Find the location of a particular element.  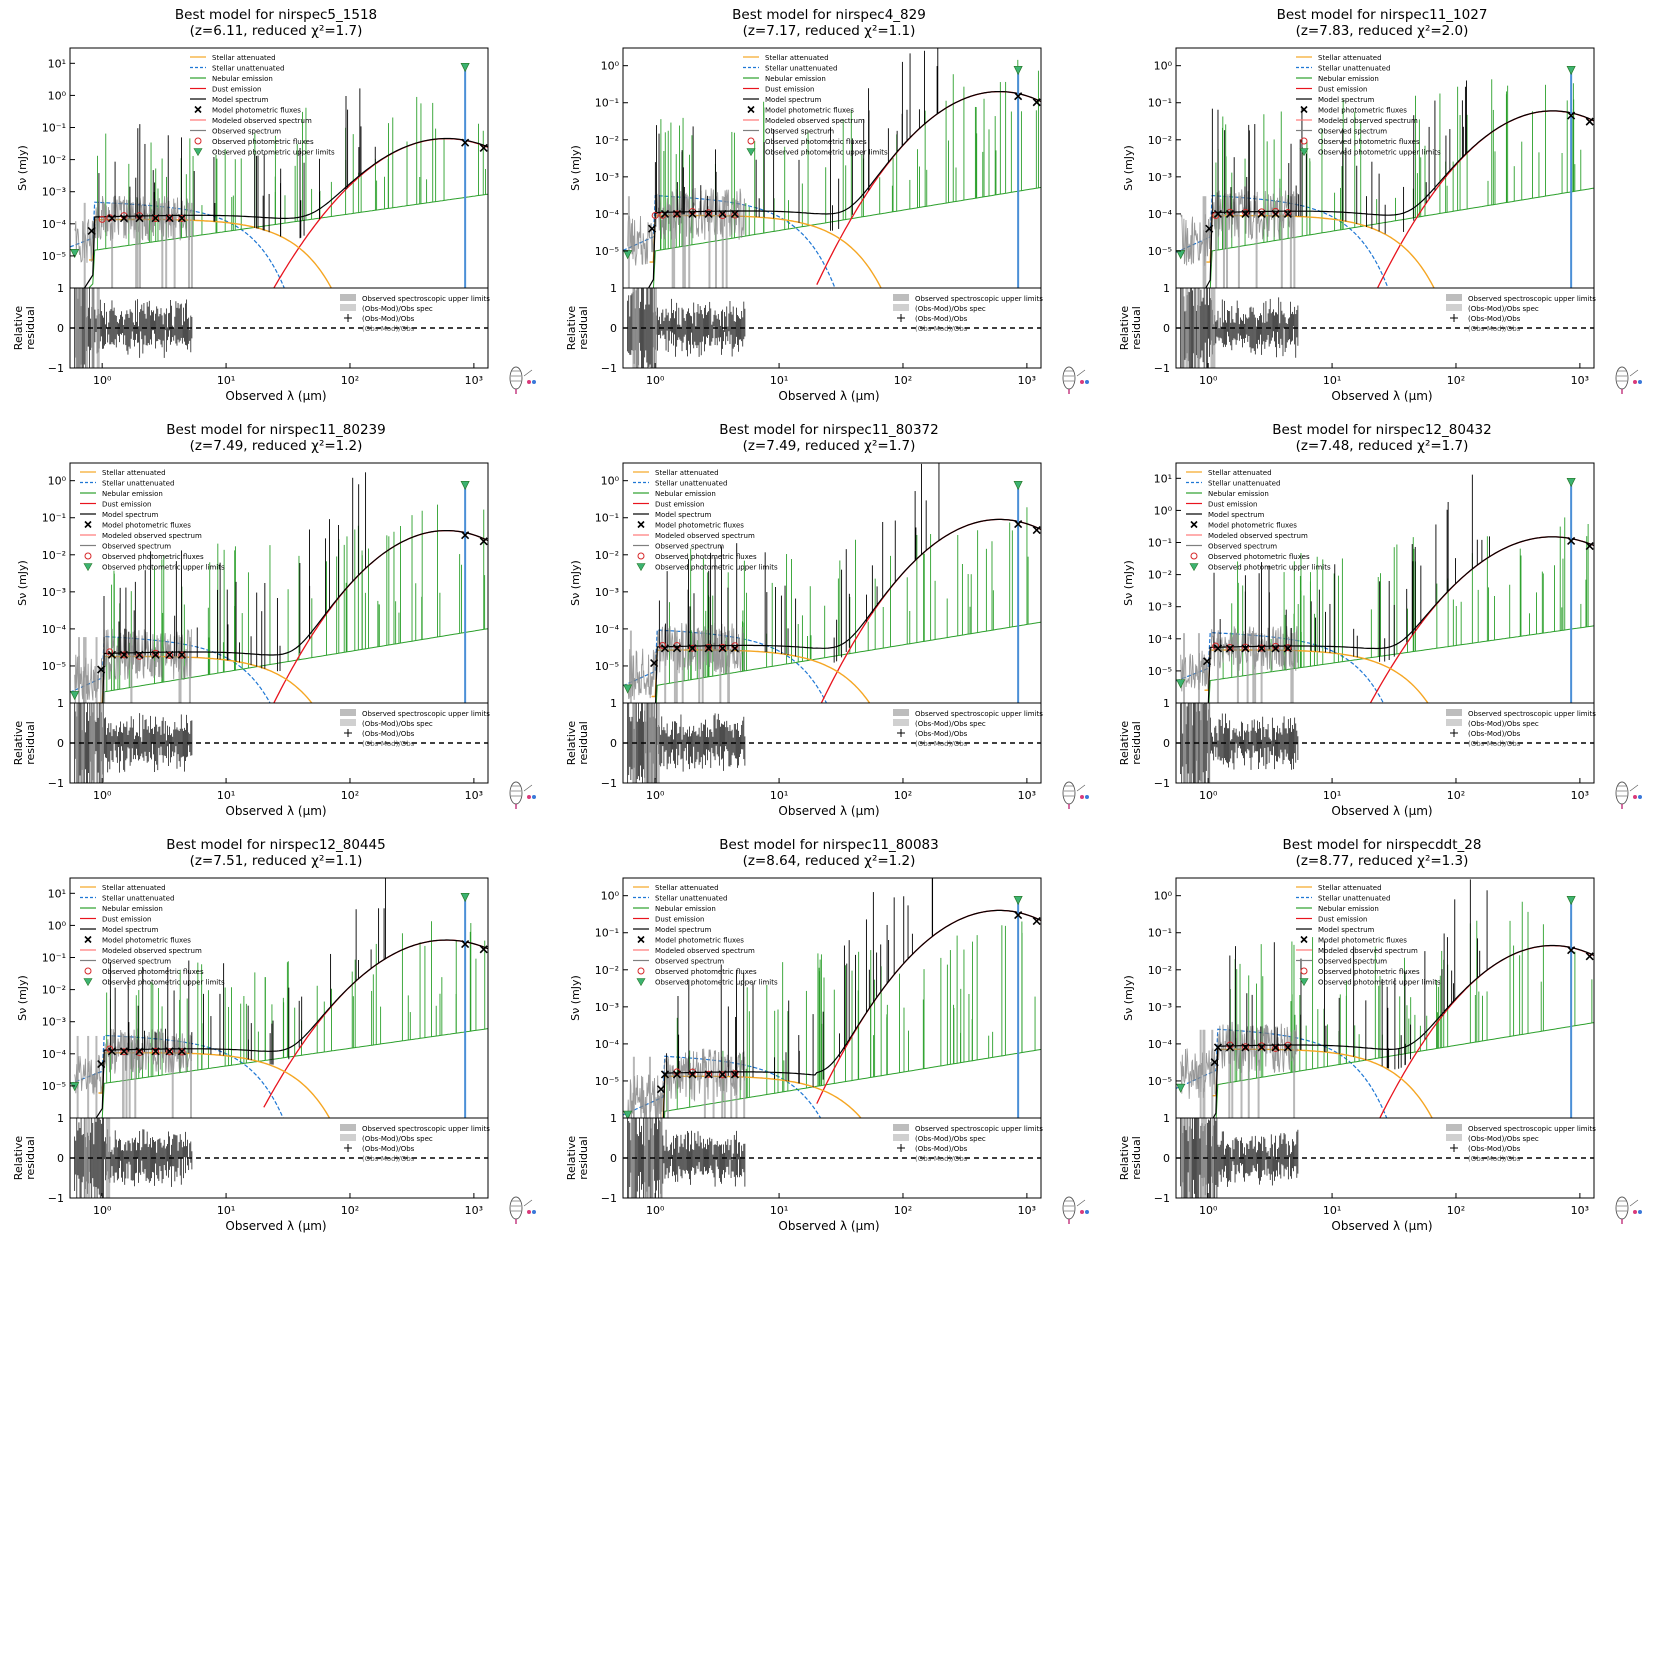

residual-tick-label: 1 is located at coordinates (613, 288).